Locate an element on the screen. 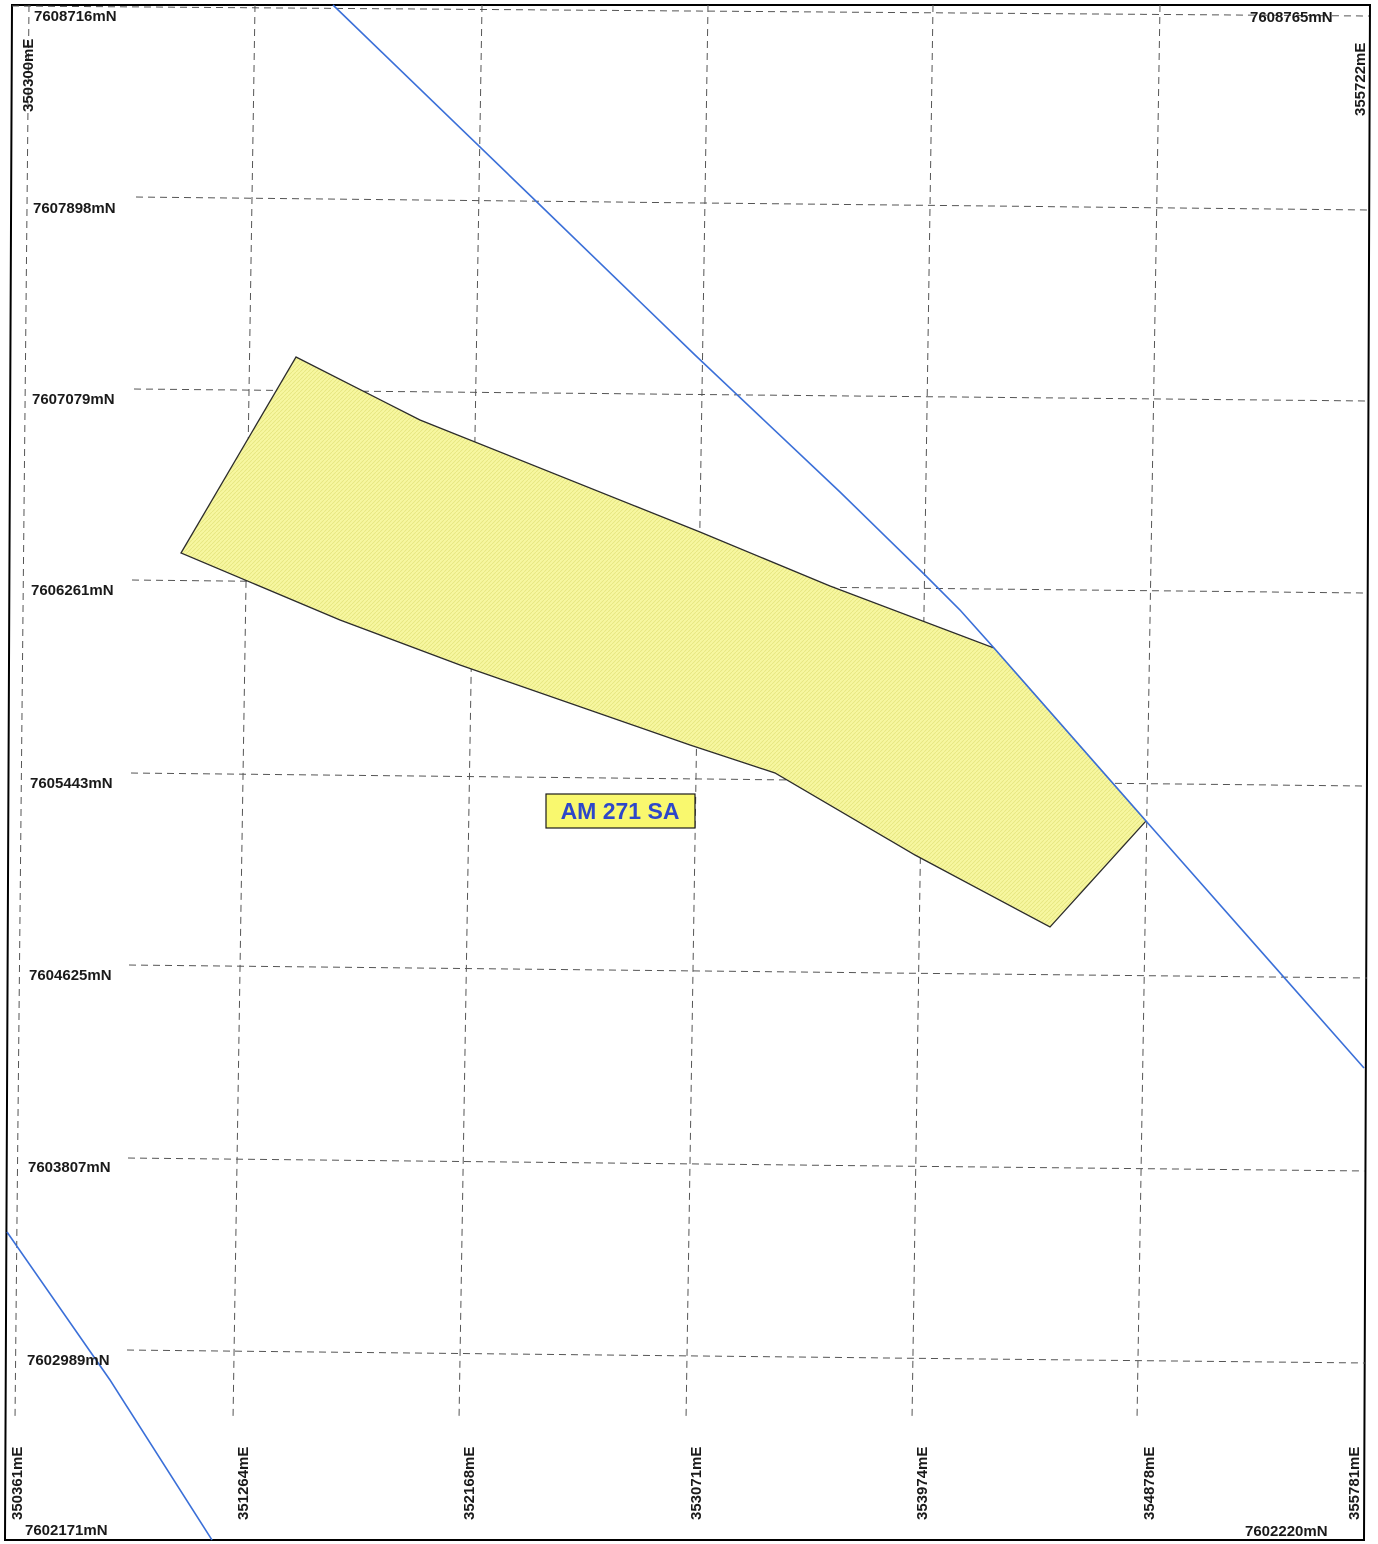  northing-label: 7608716mN is located at coordinates (75, 16).